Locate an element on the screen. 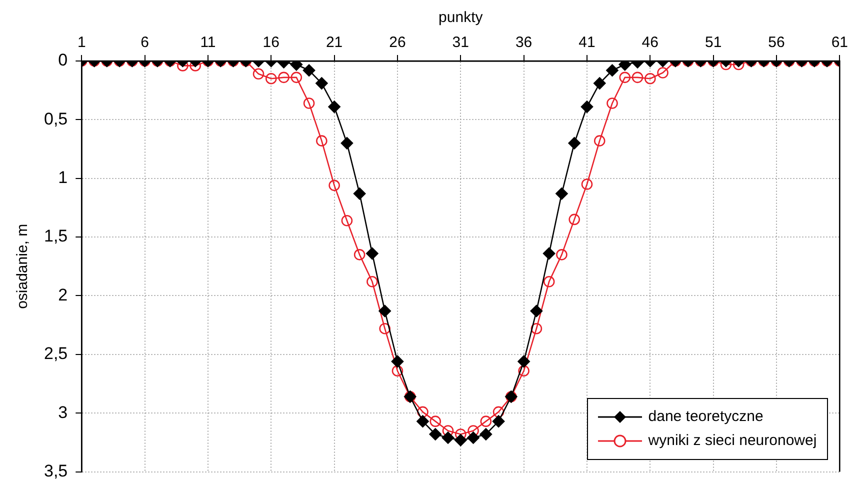 Image resolution: width=851 pixels, height=490 pixels. x-tick-label: 6 is located at coordinates (144, 43).